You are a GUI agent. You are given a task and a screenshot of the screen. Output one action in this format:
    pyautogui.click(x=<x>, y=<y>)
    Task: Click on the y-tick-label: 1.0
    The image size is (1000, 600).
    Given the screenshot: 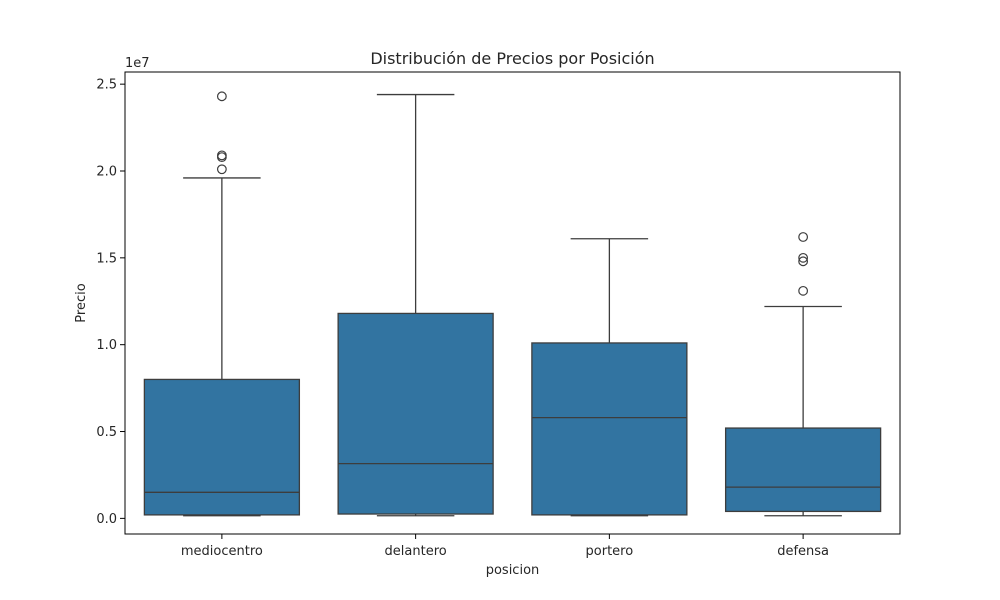 What is the action you would take?
    pyautogui.click(x=106, y=345)
    